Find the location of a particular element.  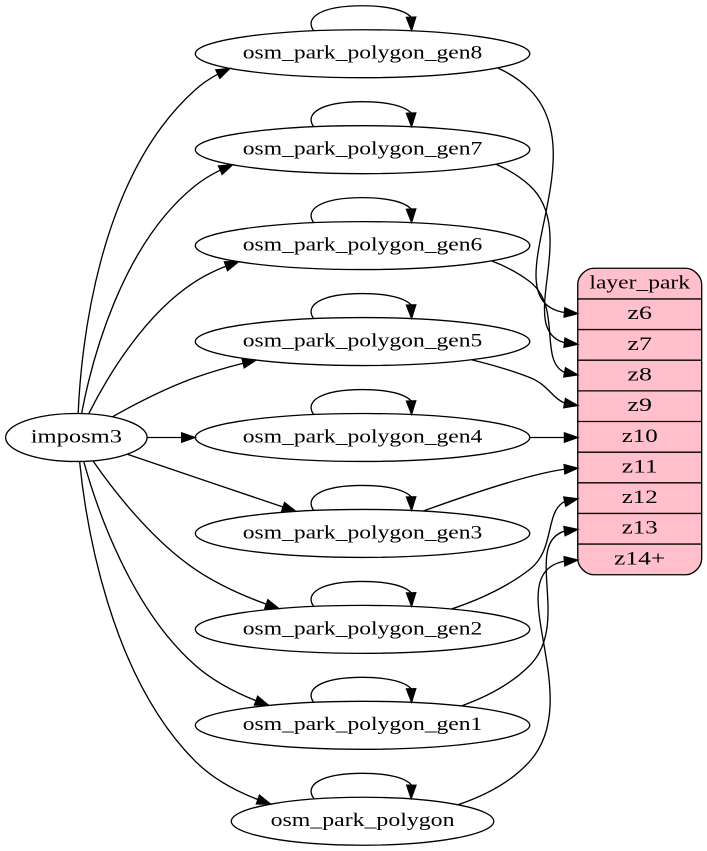

svg-text: osm_park_polygon_gen4 is located at coordinates (363, 436).